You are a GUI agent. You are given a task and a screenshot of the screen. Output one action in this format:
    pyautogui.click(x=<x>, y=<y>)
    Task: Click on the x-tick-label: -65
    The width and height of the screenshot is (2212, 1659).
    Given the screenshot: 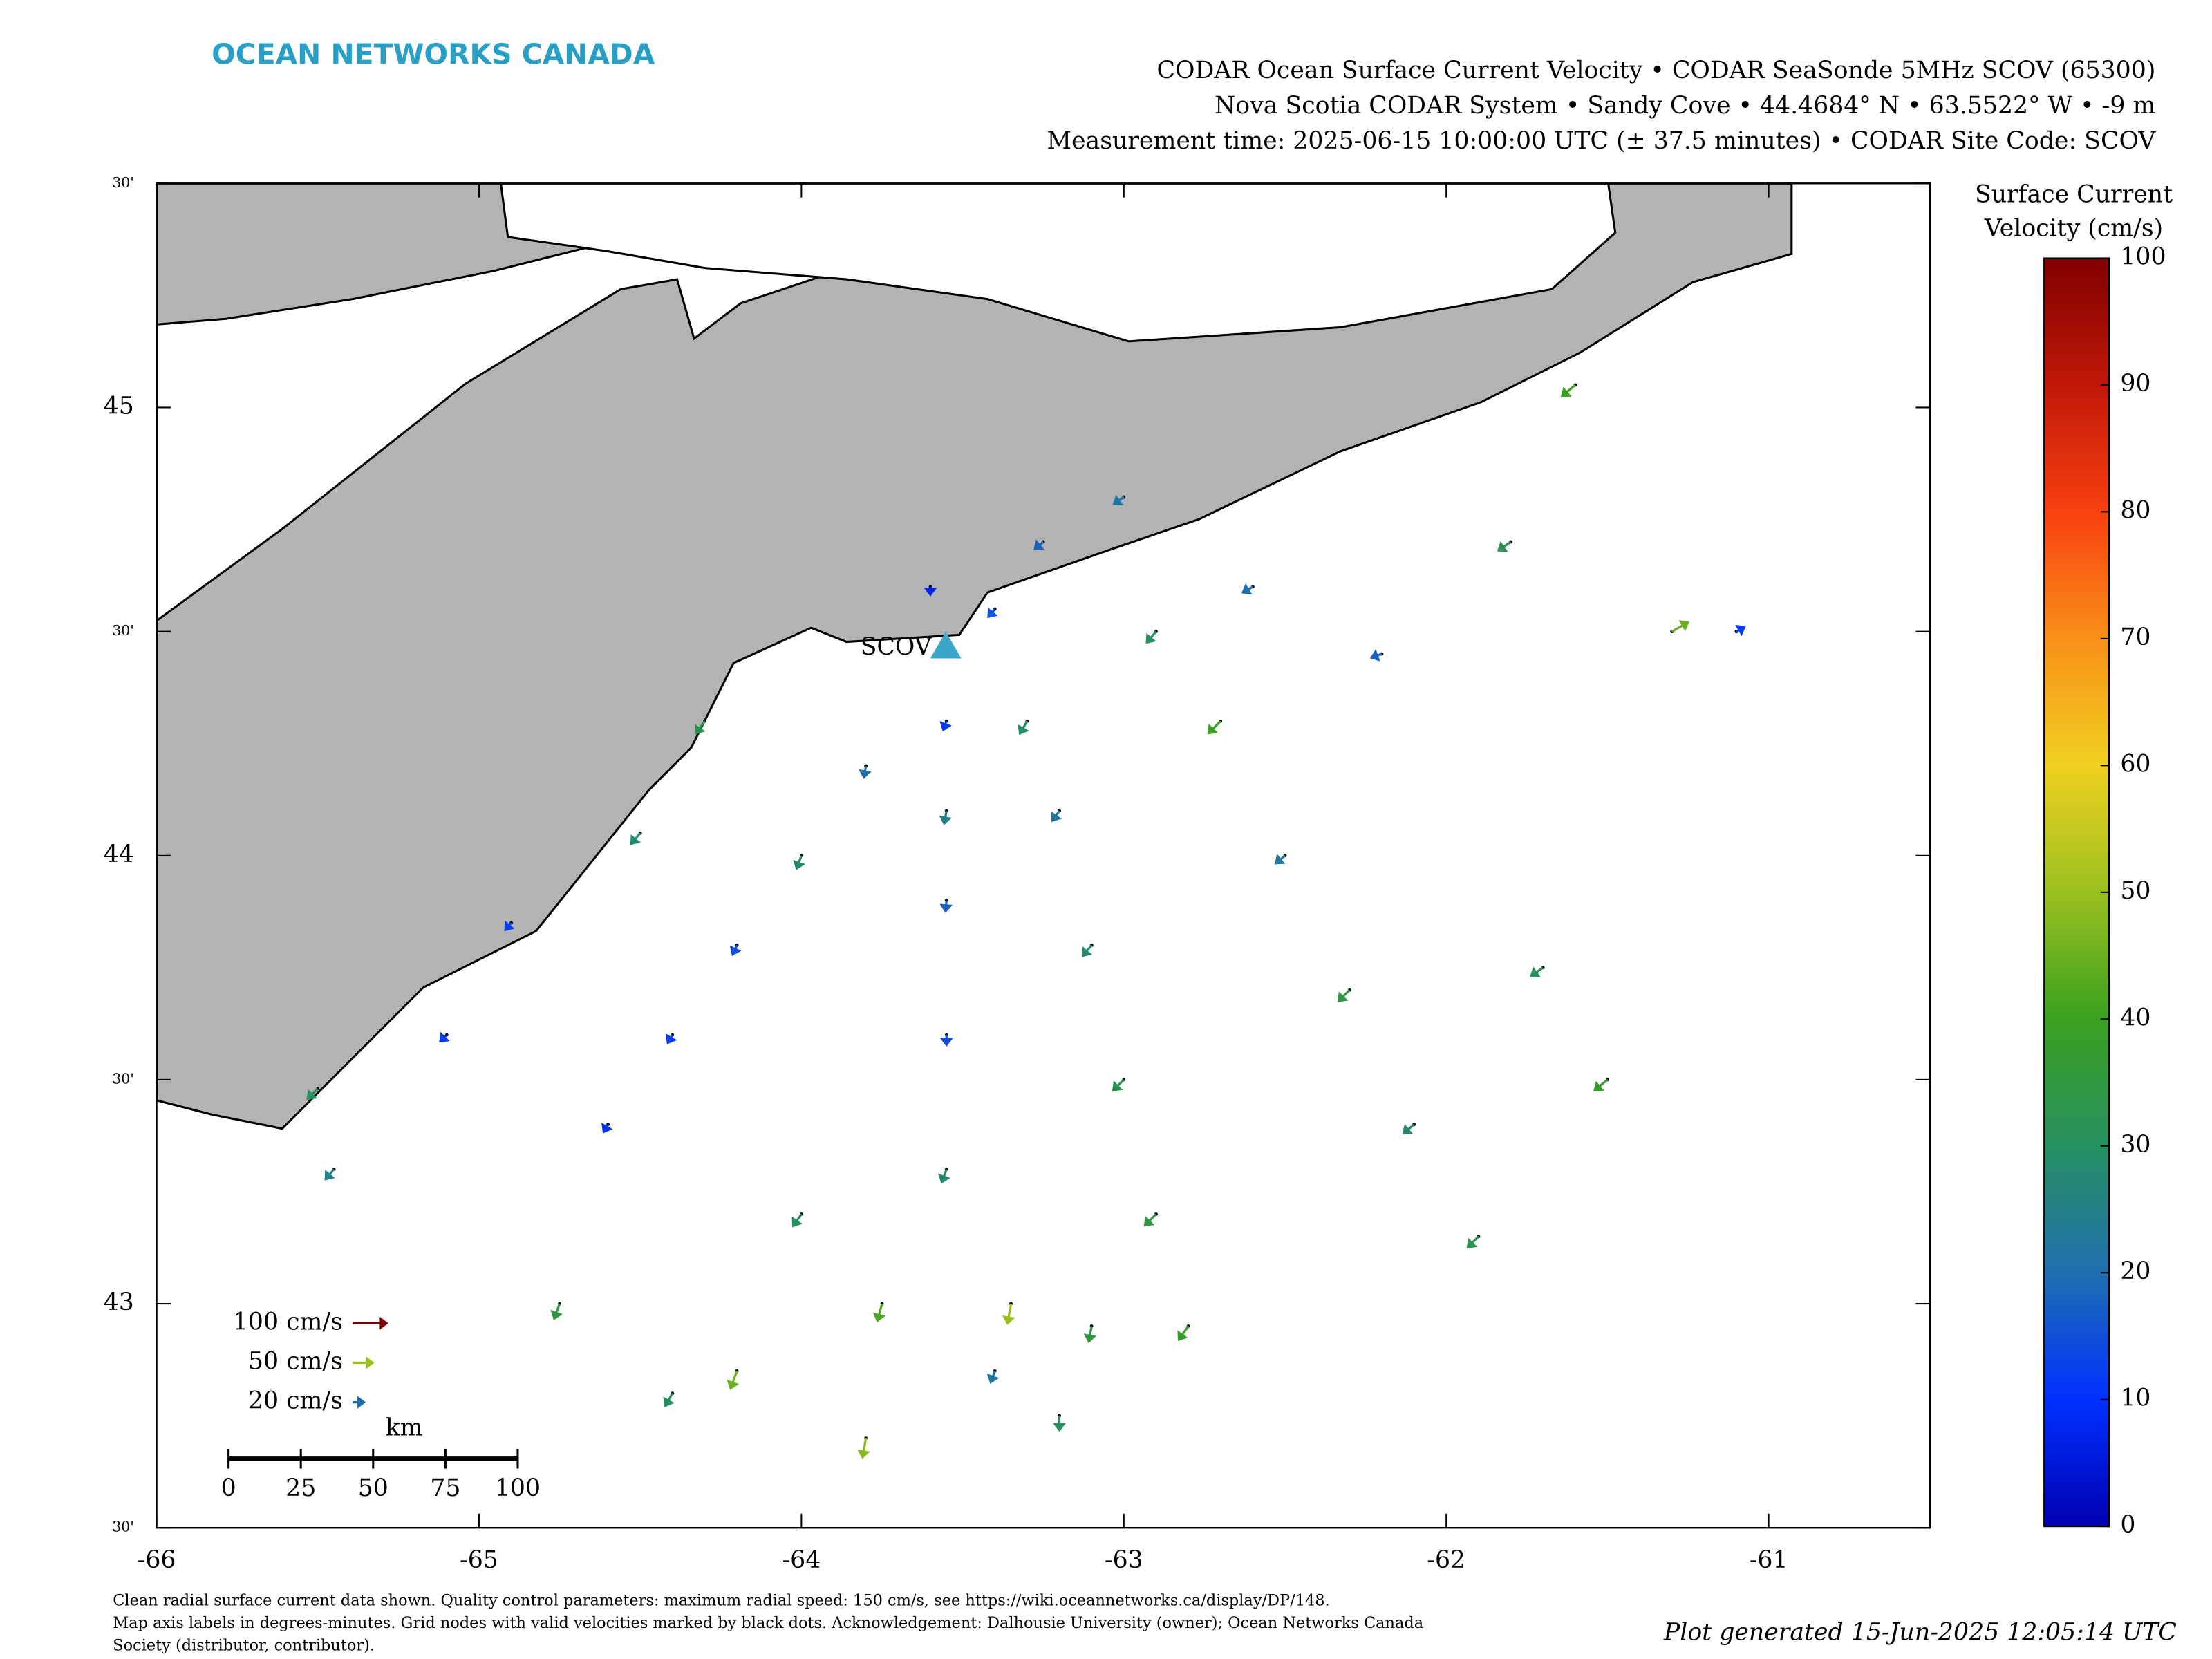 What is the action you would take?
    pyautogui.click(x=479, y=1560)
    